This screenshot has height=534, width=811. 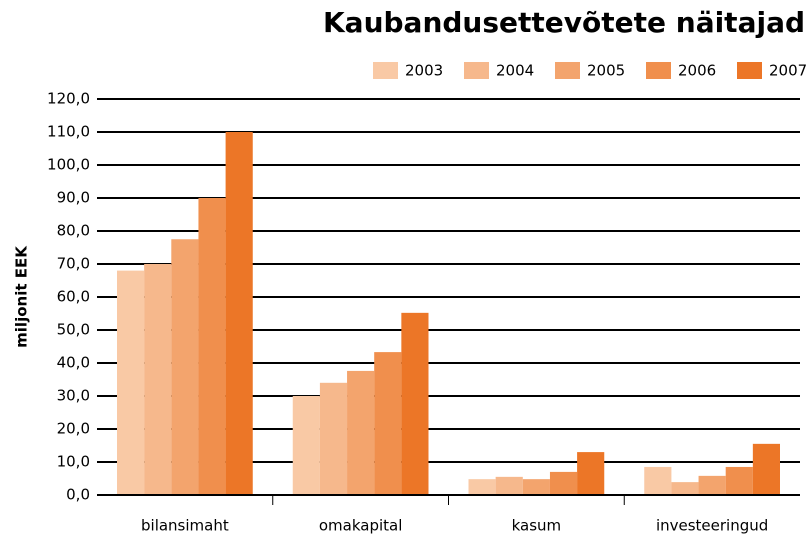 I want to click on y-tick-label: 60,0, so click(x=73, y=297).